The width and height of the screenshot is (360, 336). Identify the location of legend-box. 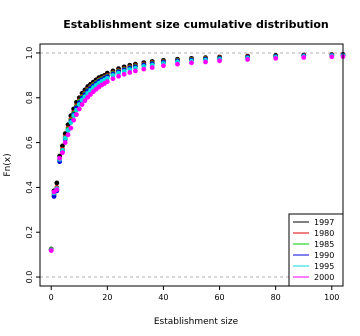
(316, 250).